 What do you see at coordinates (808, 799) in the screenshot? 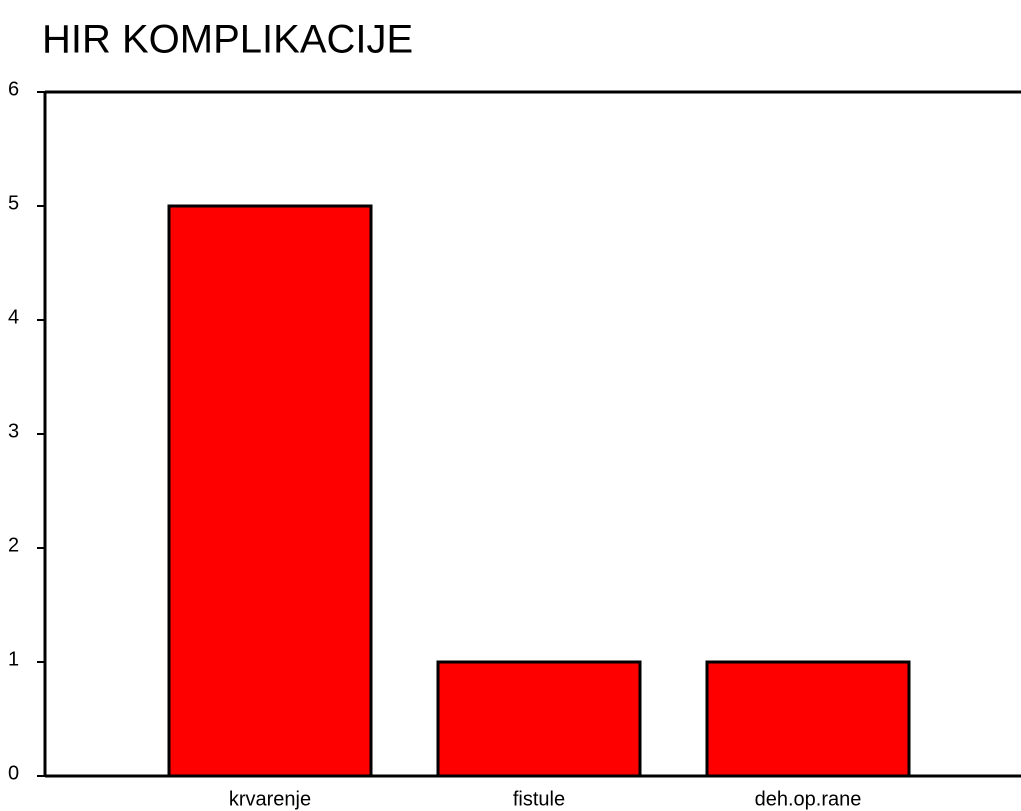
I see `x-tick-label: deh.op.rane` at bounding box center [808, 799].